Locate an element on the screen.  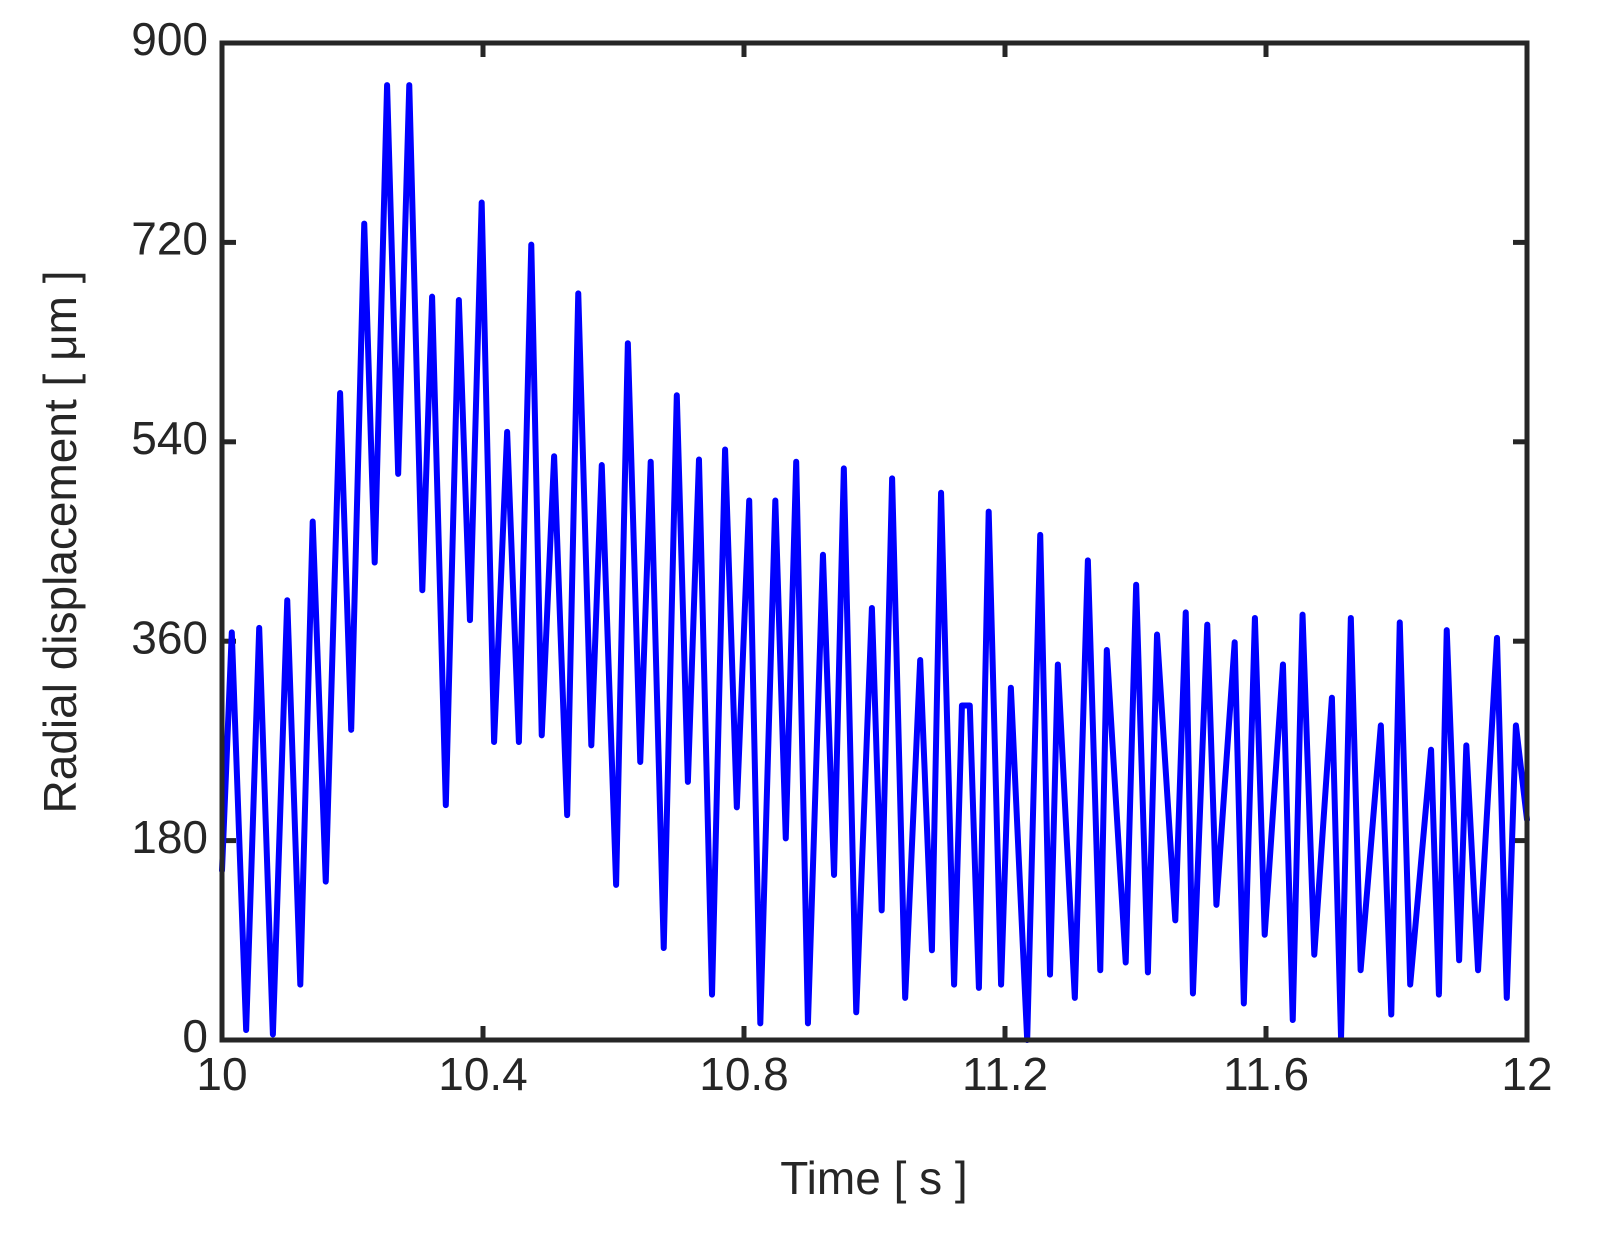
x-axis-label: Time [ s ] is located at coordinates (873, 1178).